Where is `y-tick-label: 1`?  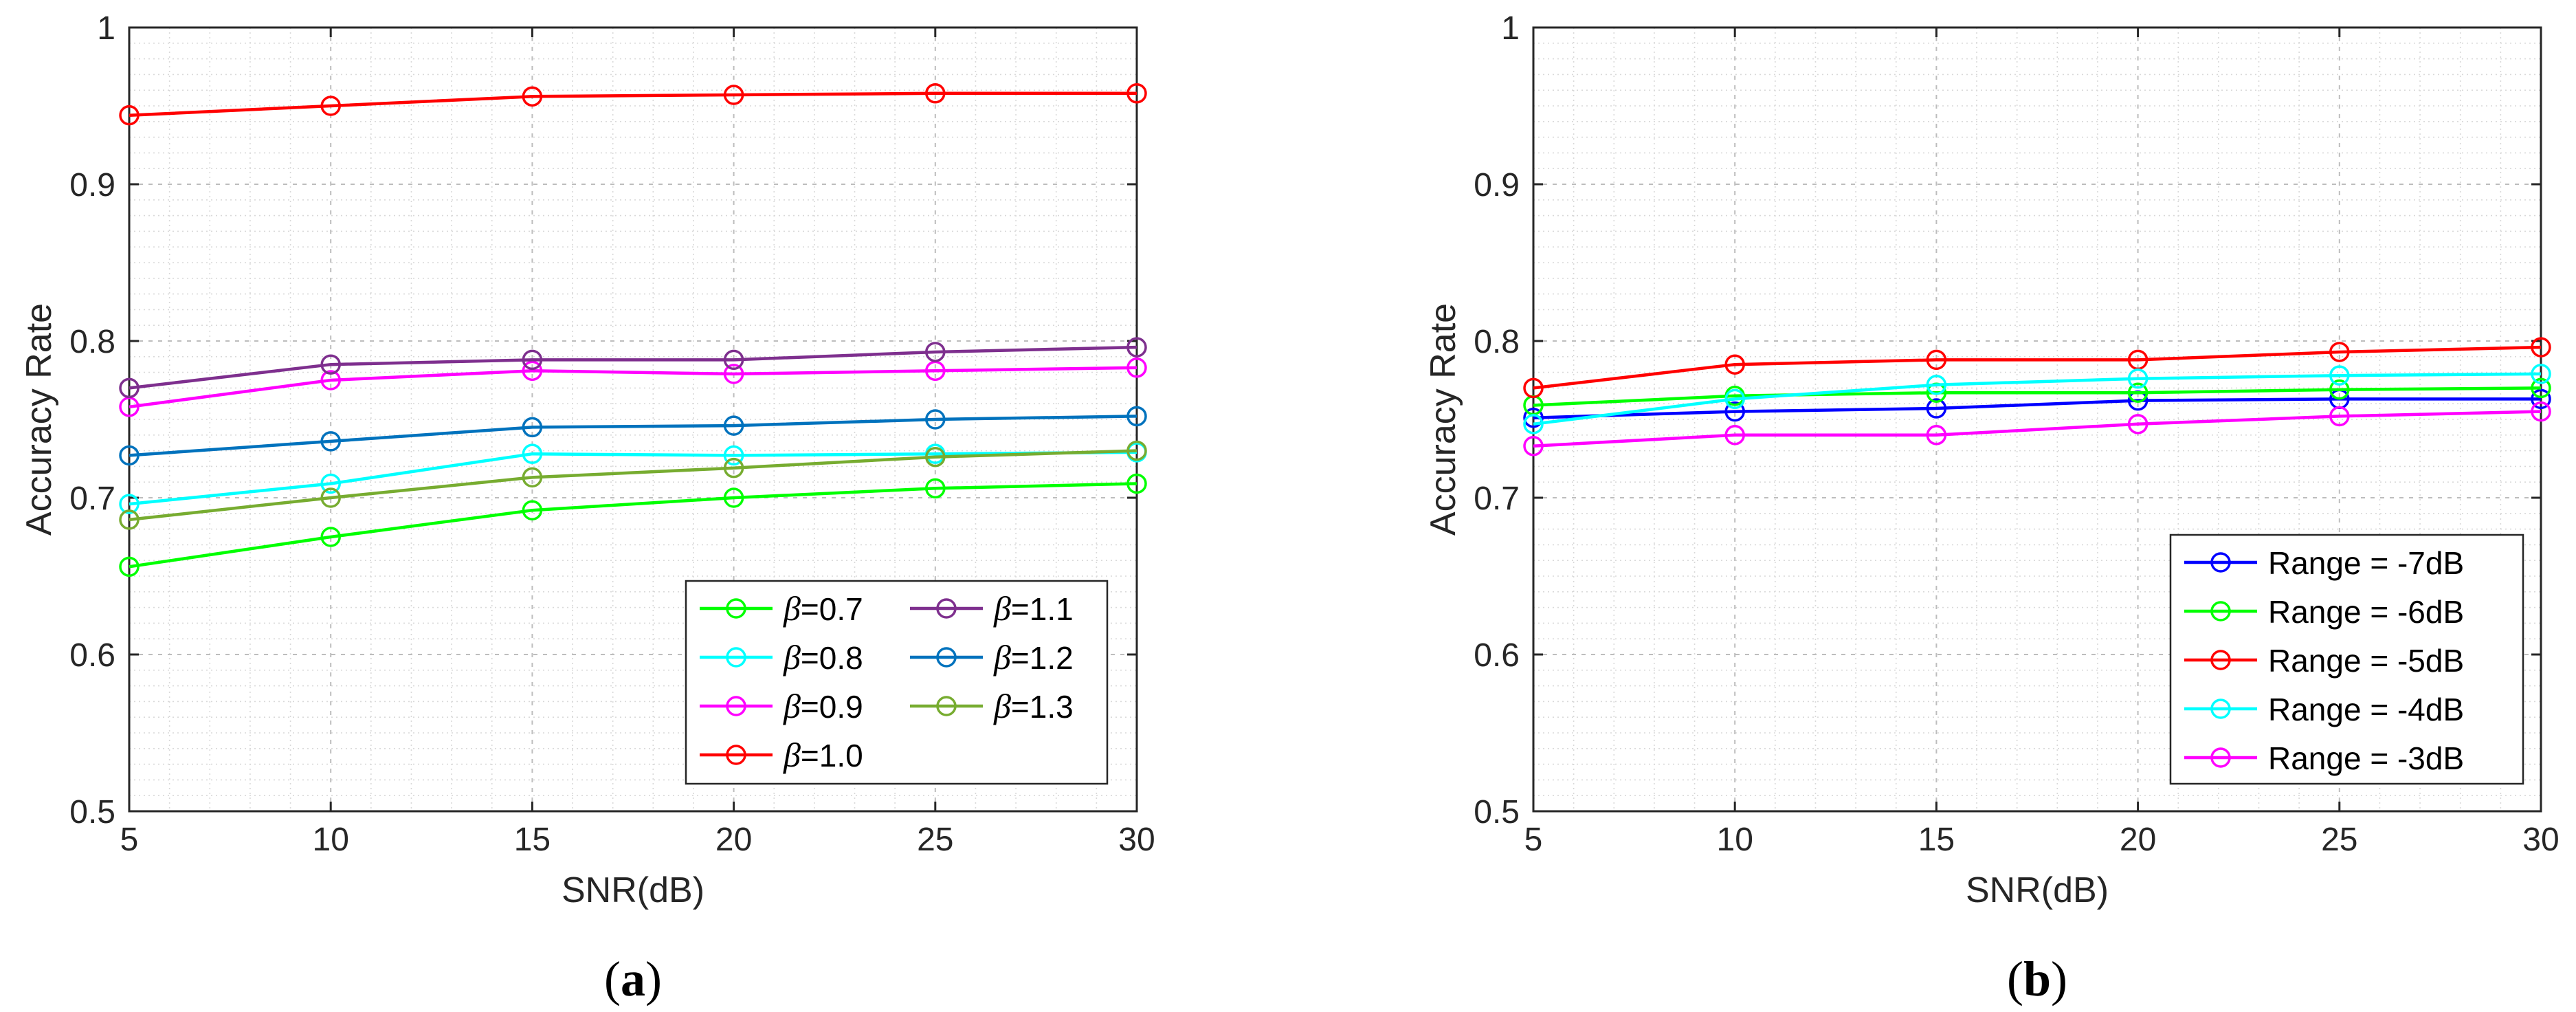
y-tick-label: 1 is located at coordinates (1510, 28).